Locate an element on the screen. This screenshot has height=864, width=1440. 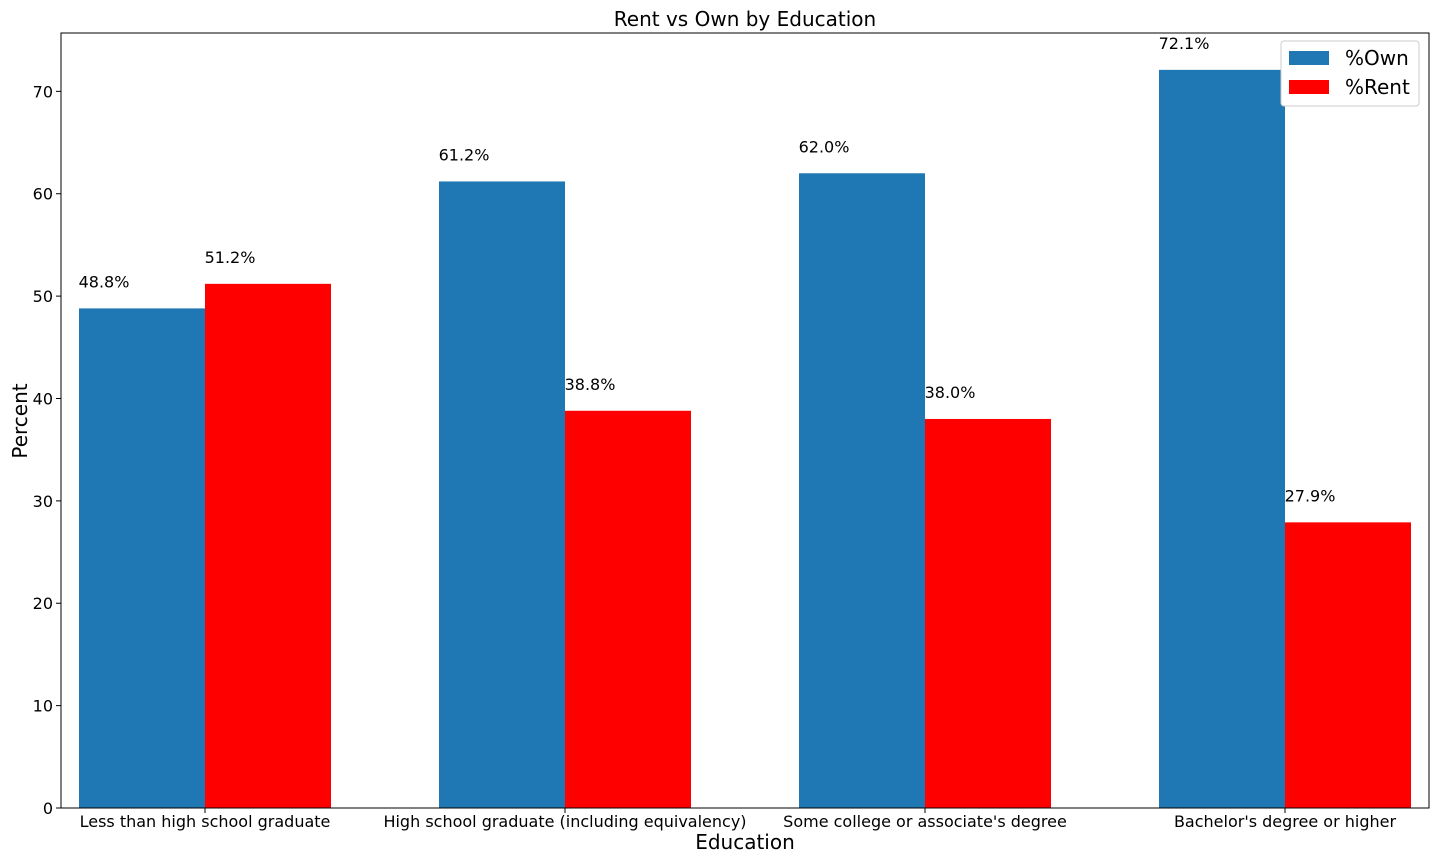
y-tick-label: 60 is located at coordinates (43, 194).